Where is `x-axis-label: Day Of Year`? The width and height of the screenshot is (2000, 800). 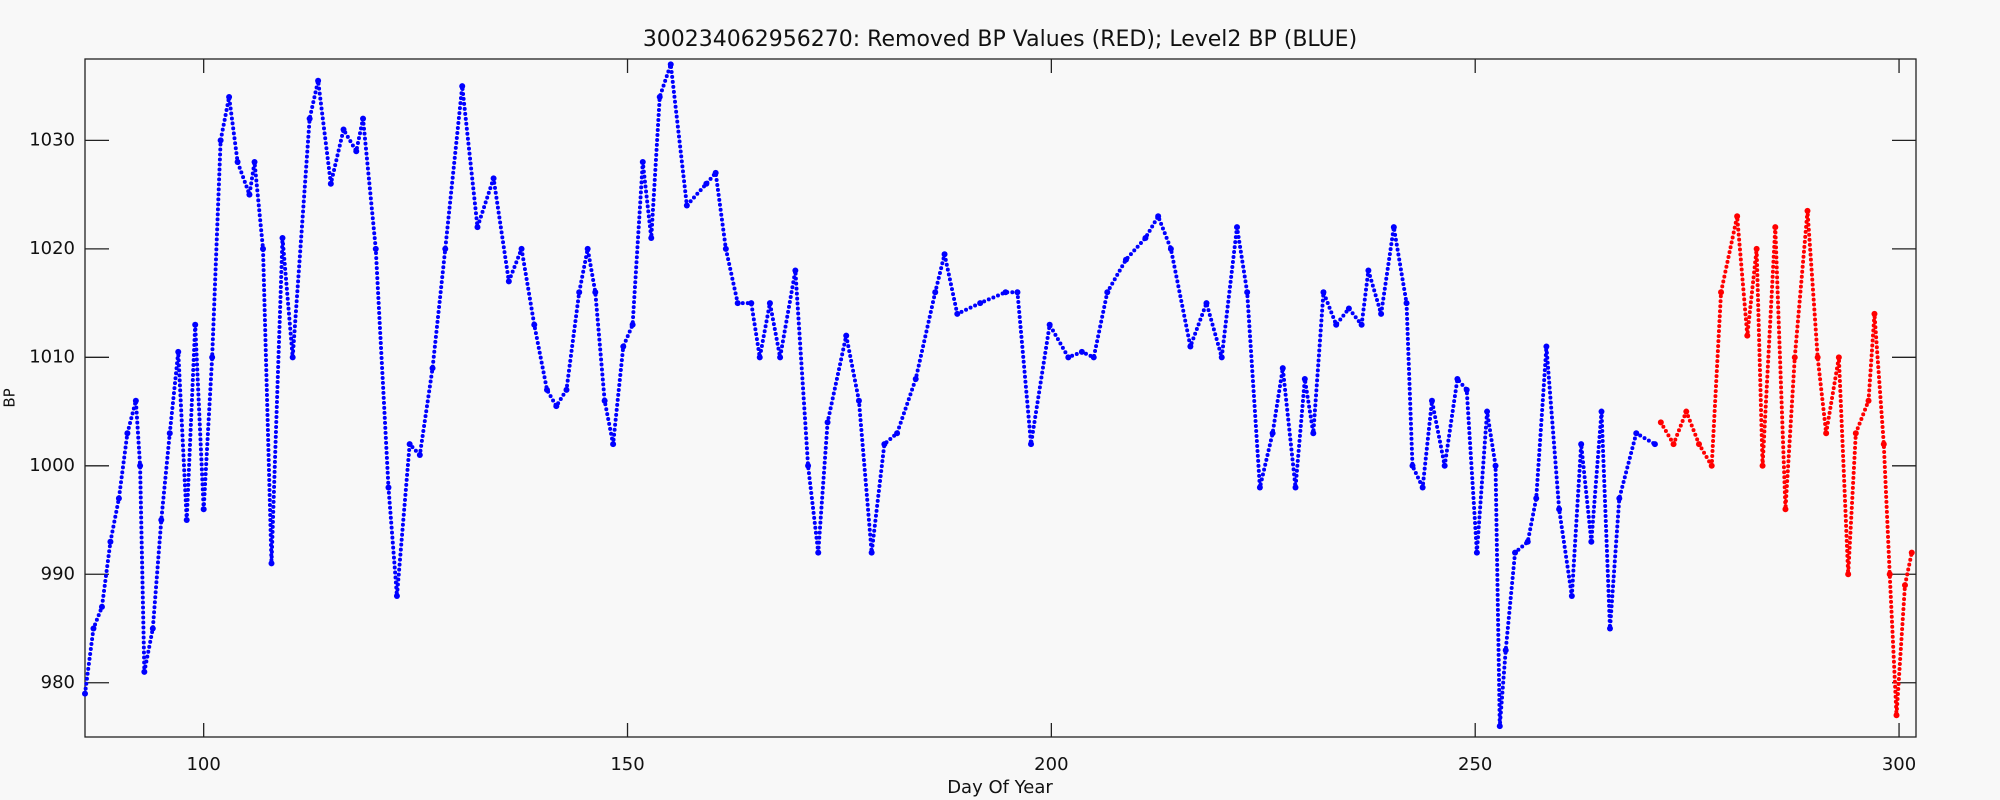 x-axis-label: Day Of Year is located at coordinates (1000, 787).